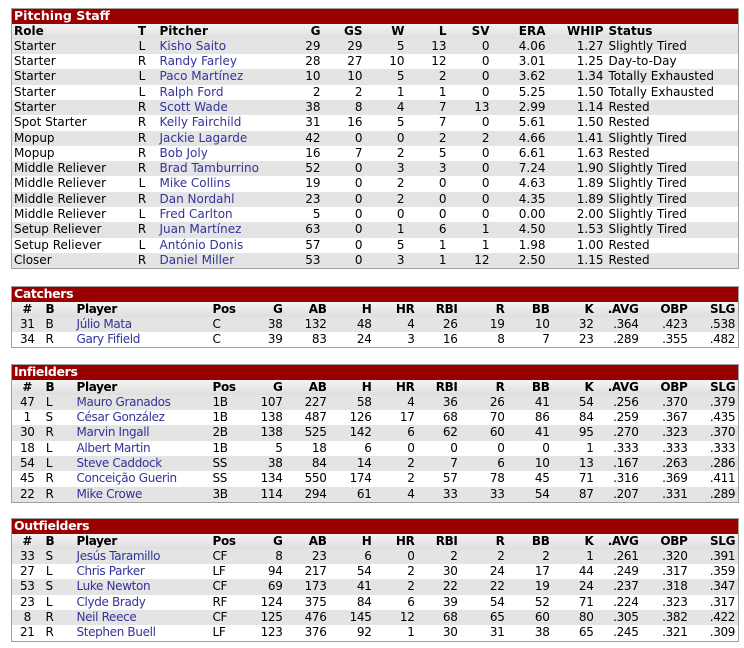 The height and width of the screenshot is (648, 744). I want to click on player-link: Steve Caddock, so click(119, 462).